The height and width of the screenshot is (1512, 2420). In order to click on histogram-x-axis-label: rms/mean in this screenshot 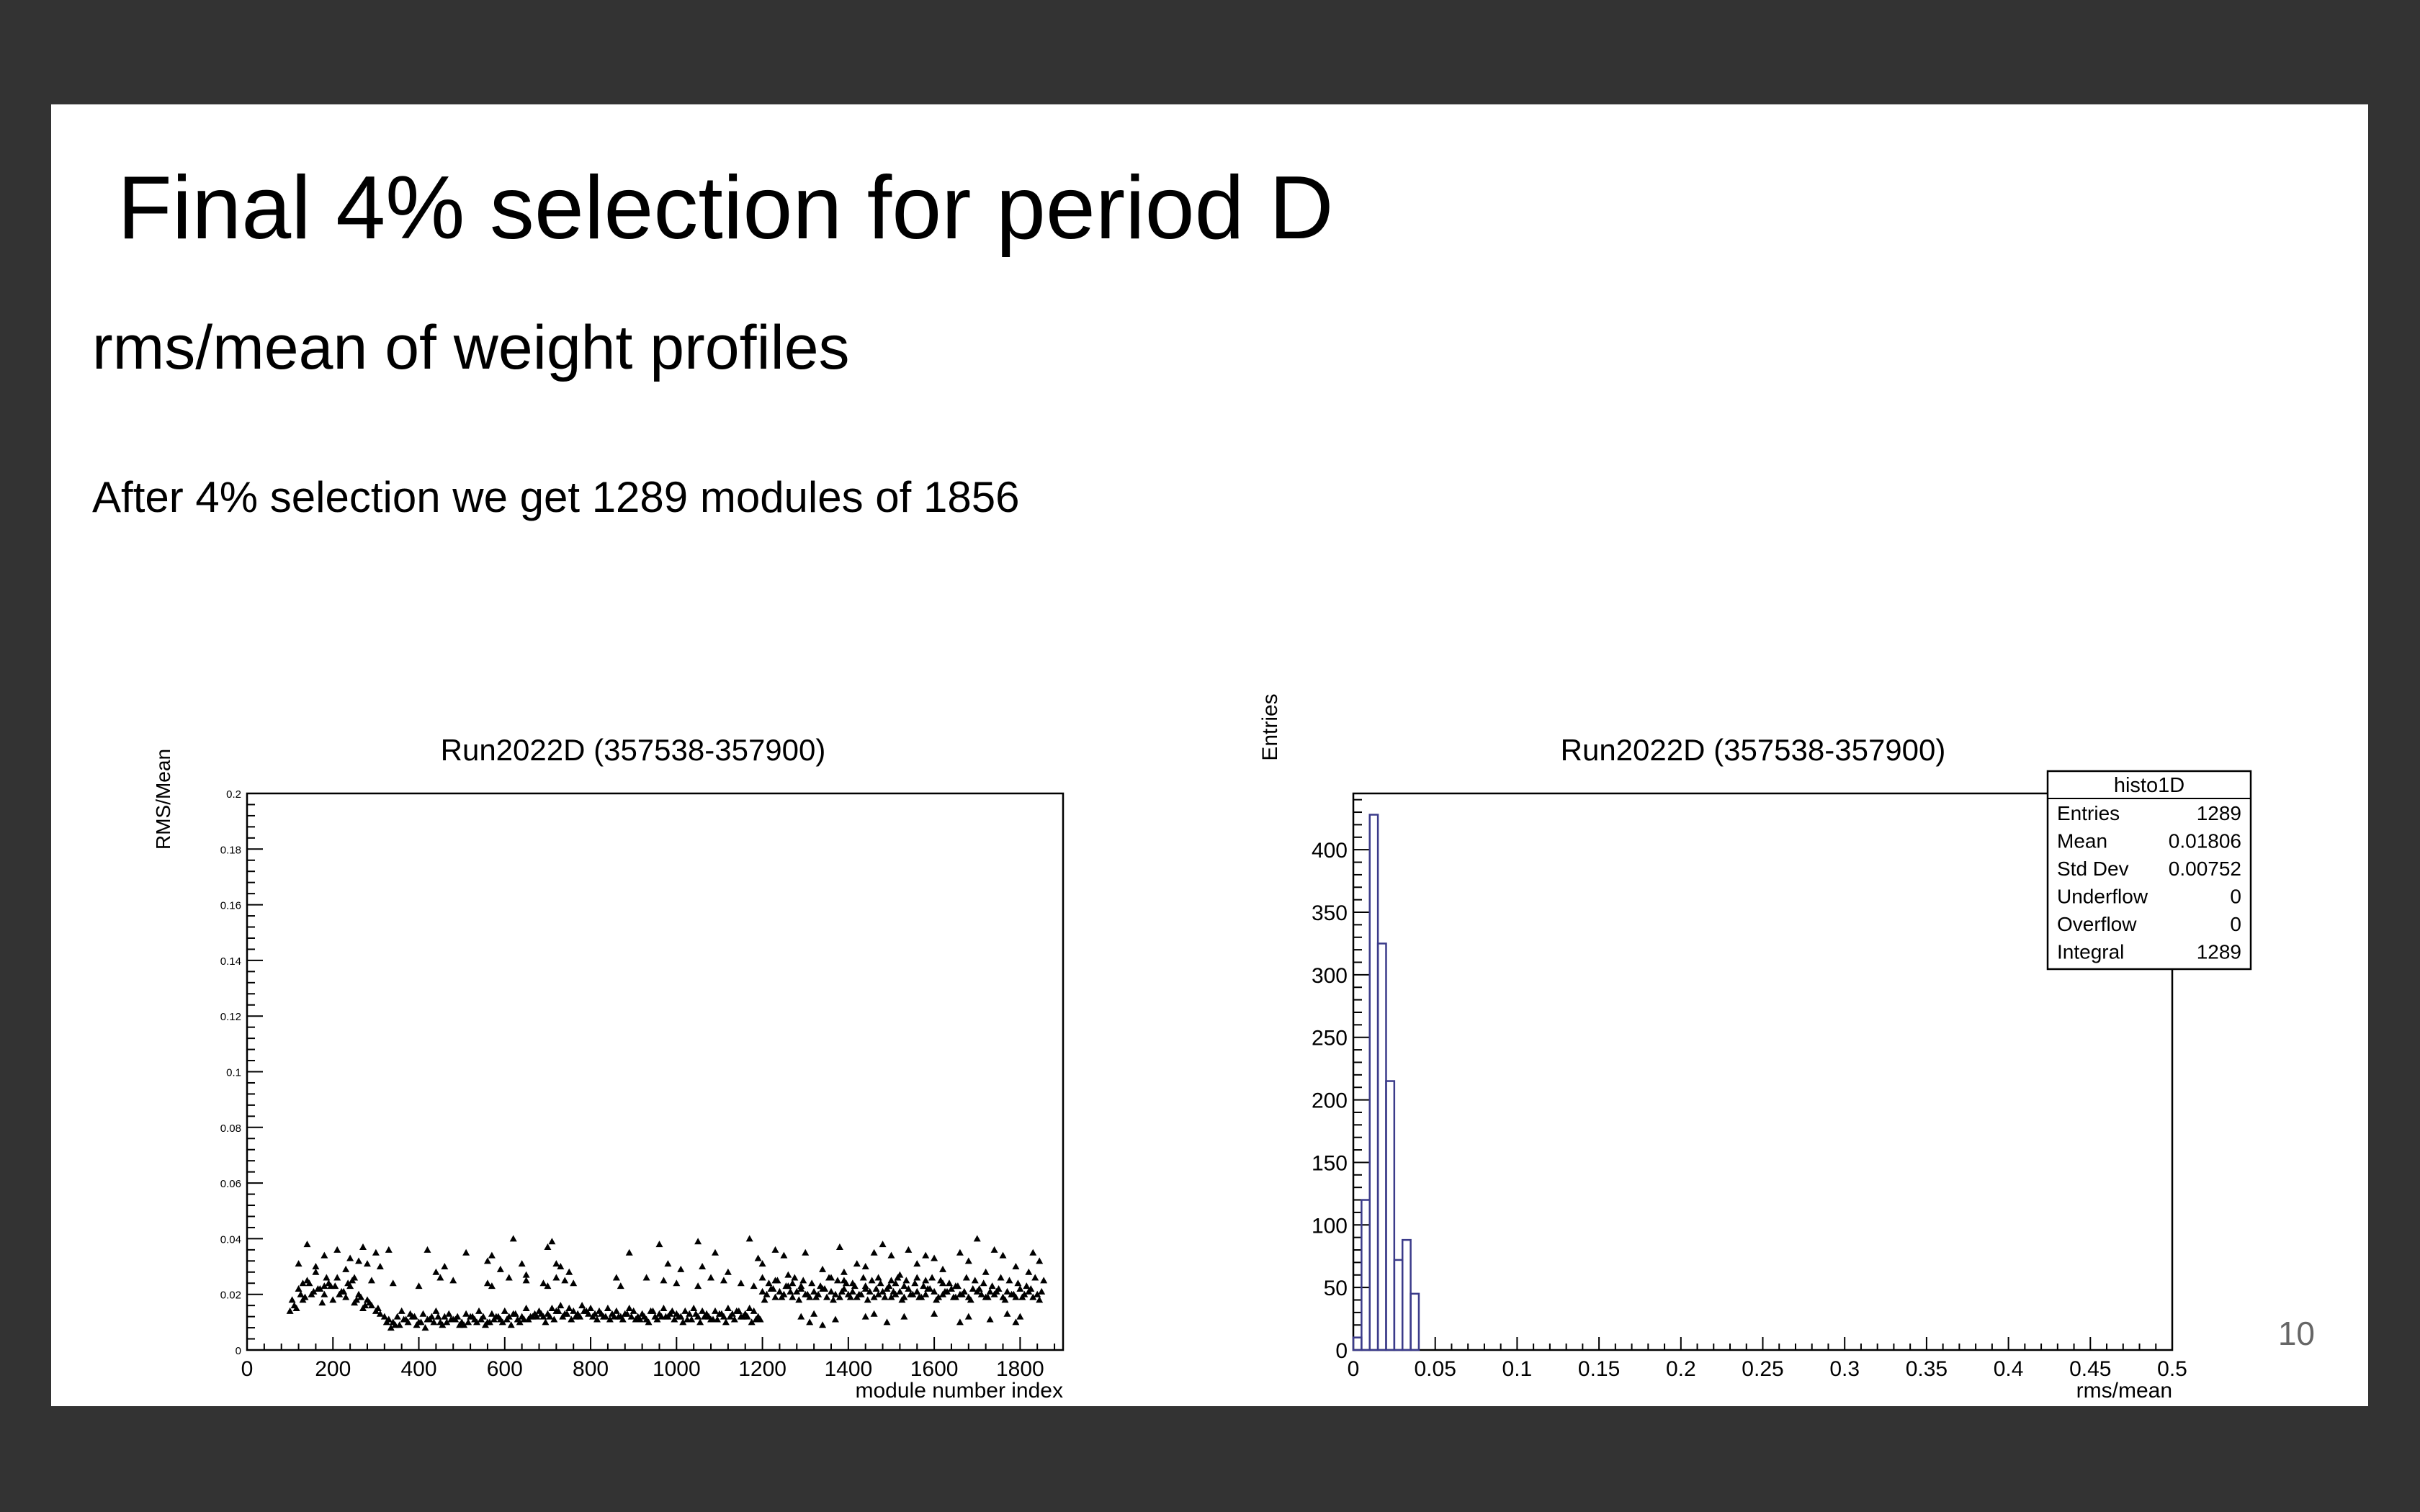, I will do `click(2124, 1391)`.